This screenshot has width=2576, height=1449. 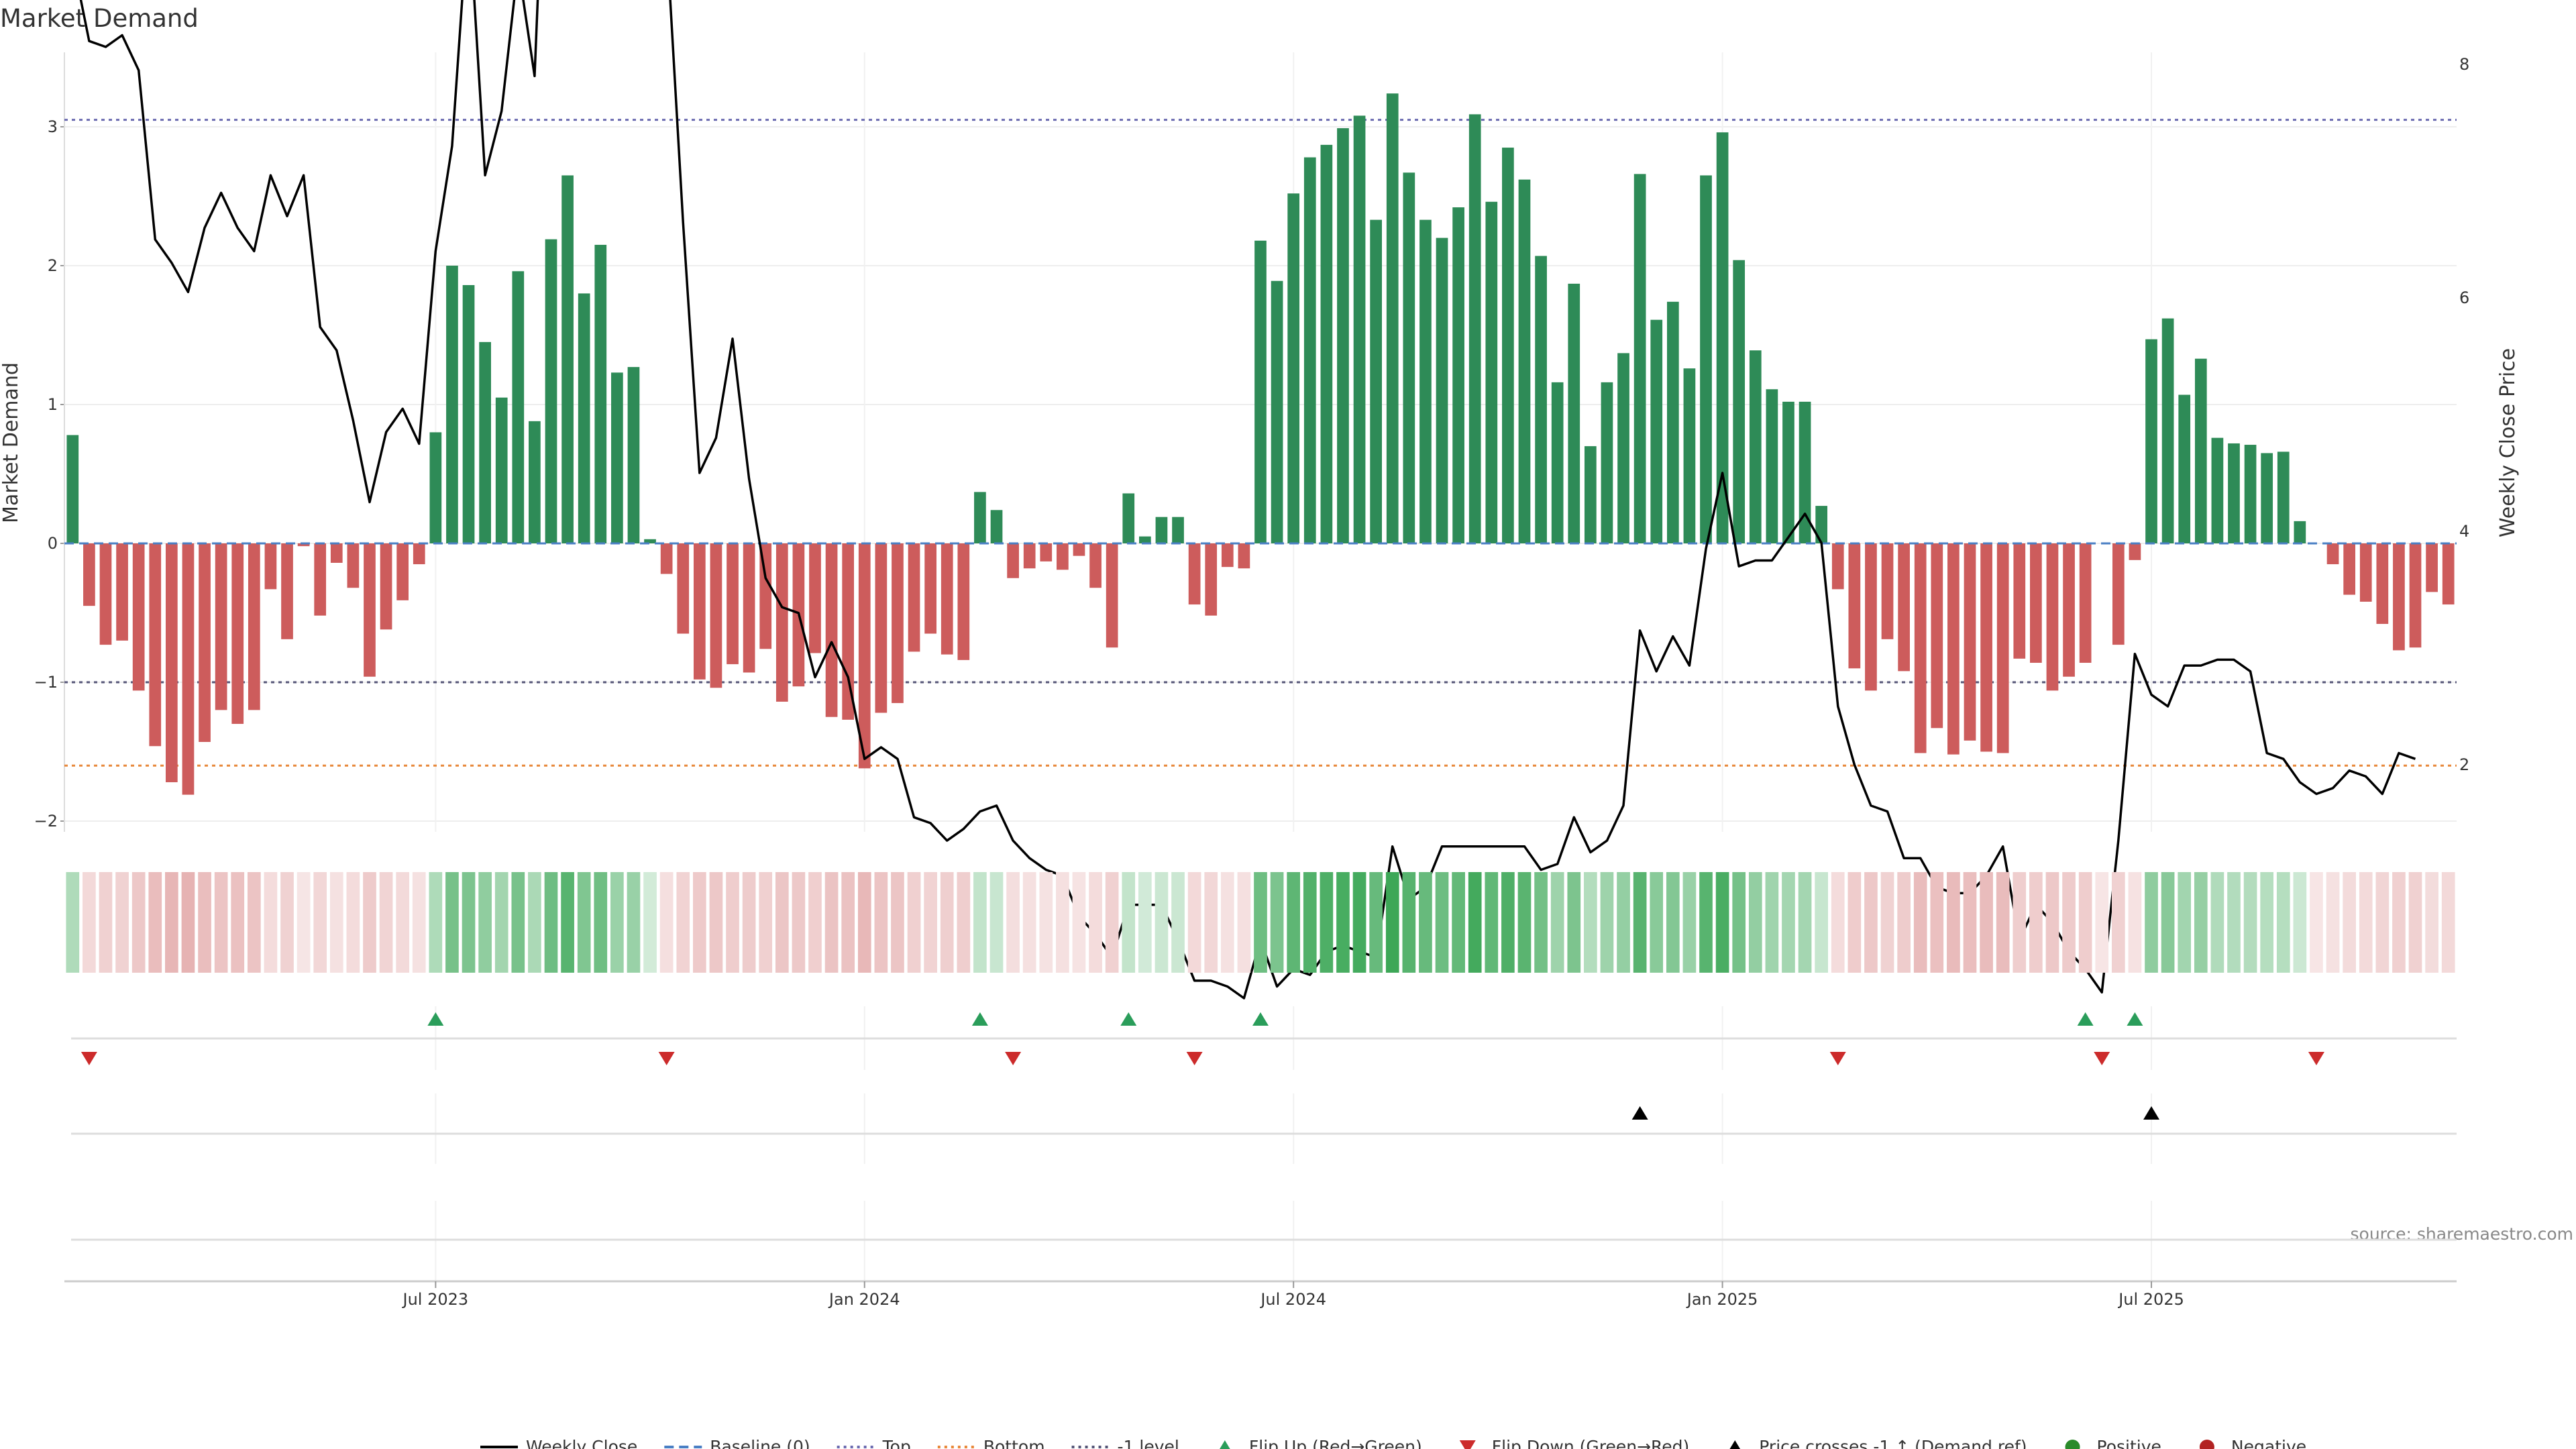 I want to click on x-tick-label: Jul 2023, so click(x=435, y=1299).